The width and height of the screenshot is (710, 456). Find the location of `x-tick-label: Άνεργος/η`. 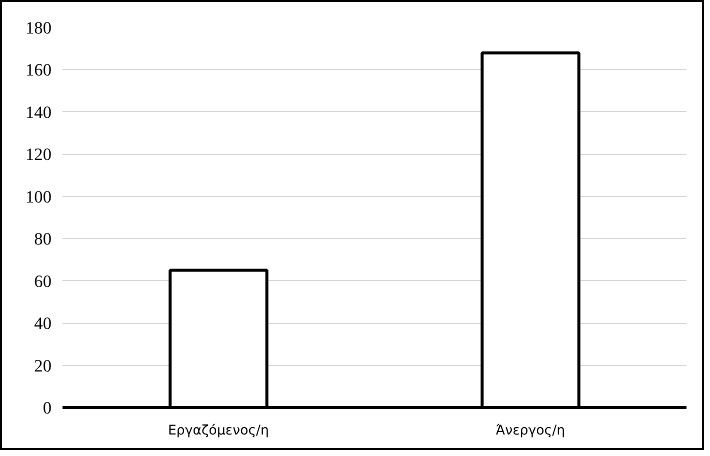

x-tick-label: Άνεργος/η is located at coordinates (531, 431).